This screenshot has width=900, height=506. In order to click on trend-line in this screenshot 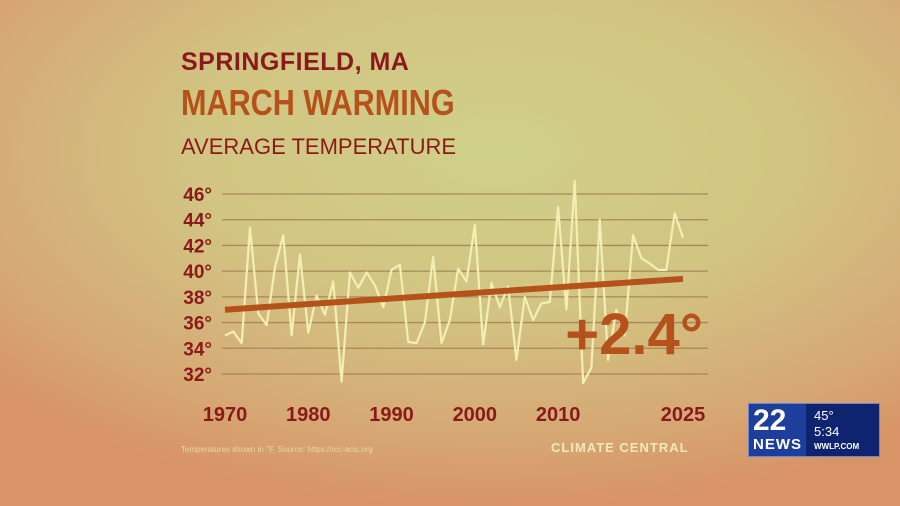, I will do `click(454, 294)`.